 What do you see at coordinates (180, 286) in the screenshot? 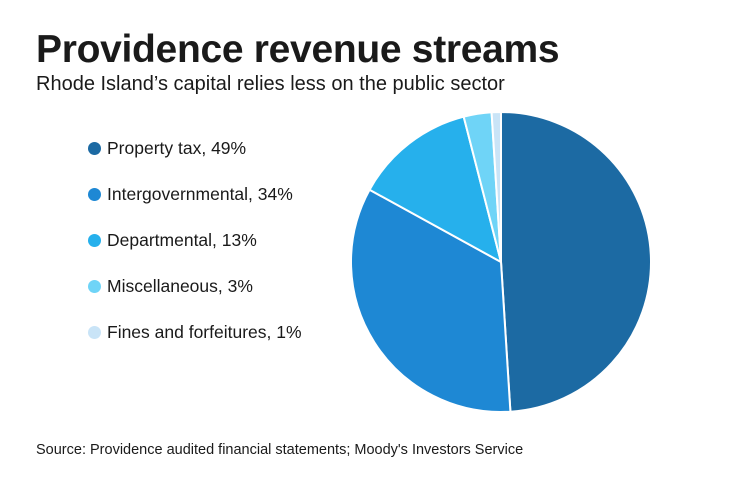
I see `legend-label: Miscellaneous, 3%` at bounding box center [180, 286].